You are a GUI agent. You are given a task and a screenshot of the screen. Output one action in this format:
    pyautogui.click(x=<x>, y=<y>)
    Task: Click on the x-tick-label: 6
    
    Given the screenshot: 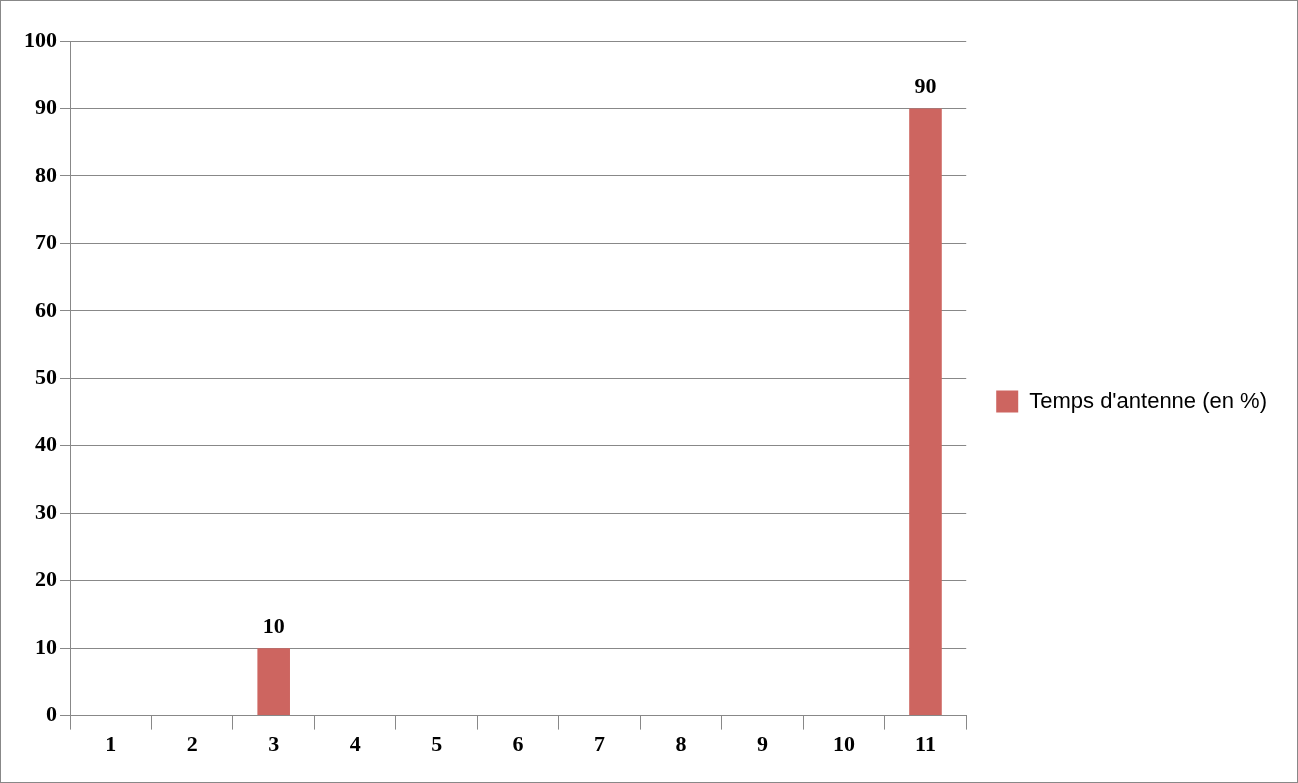 What is the action you would take?
    pyautogui.click(x=518, y=744)
    